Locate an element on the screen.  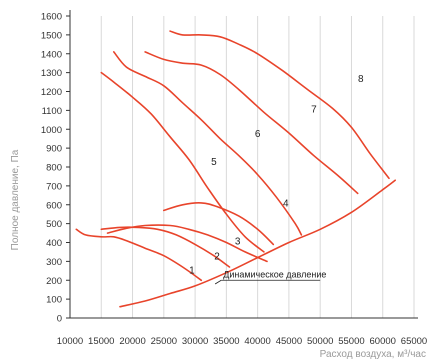
x-tick-label: 65000 is located at coordinates (414, 341).